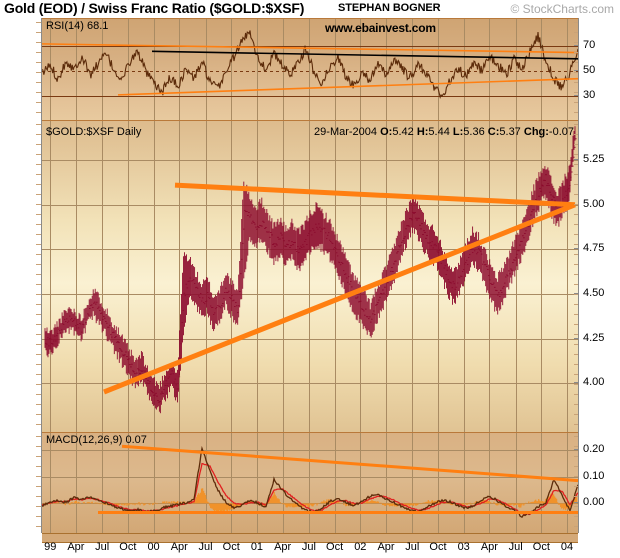  Describe the element at coordinates (589, 45) in the screenshot. I see `y-axis-label: 70` at that location.